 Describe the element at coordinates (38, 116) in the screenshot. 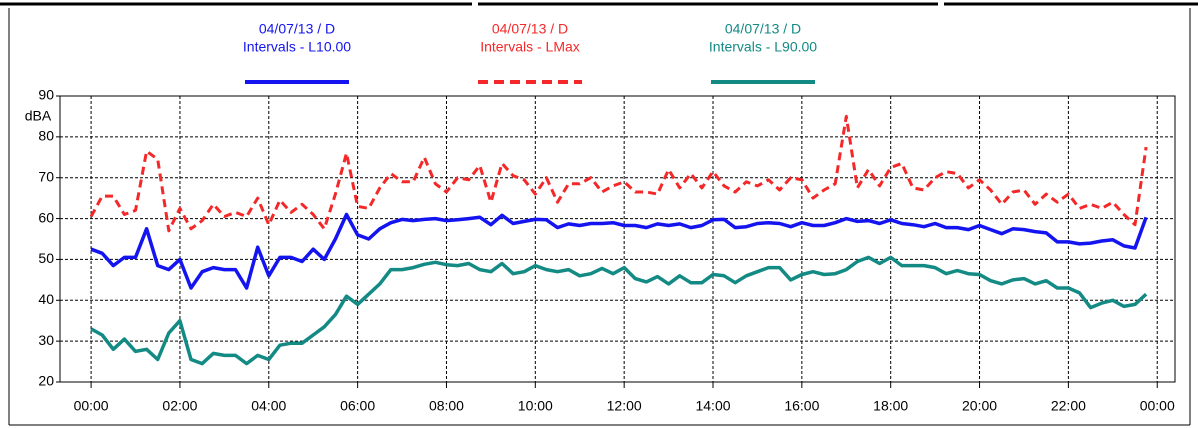

I see `y-axis-label: dBA` at that location.